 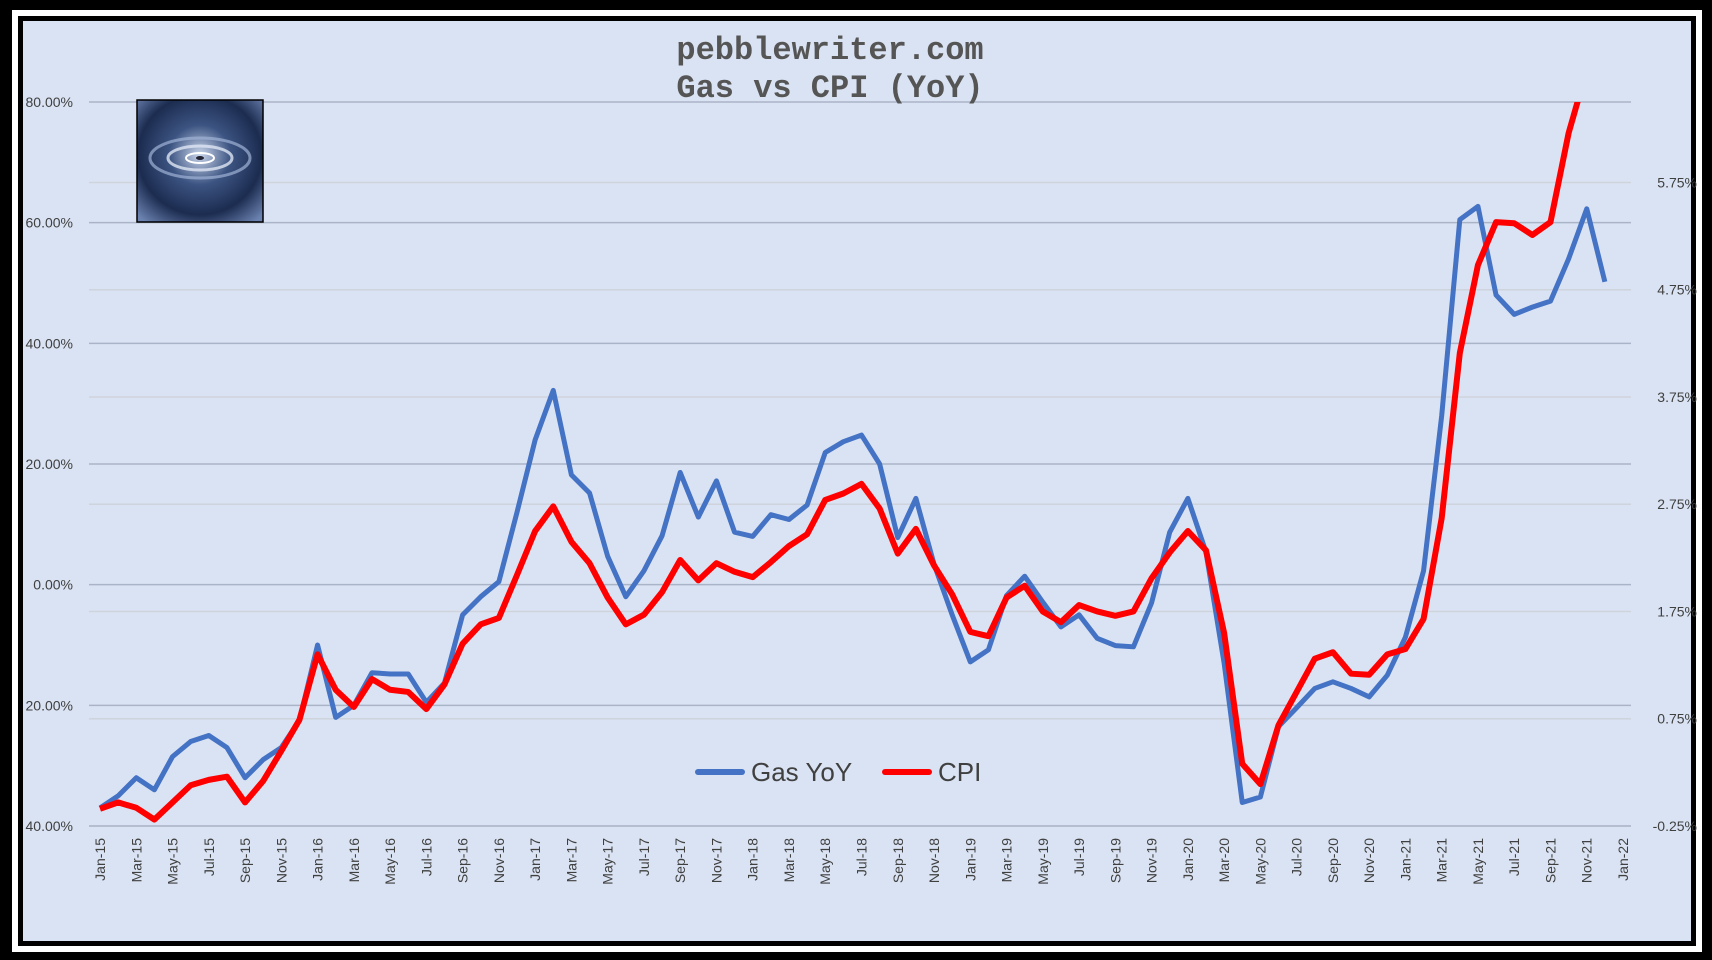 I want to click on x-tick-label: Sep-17, so click(x=680, y=860).